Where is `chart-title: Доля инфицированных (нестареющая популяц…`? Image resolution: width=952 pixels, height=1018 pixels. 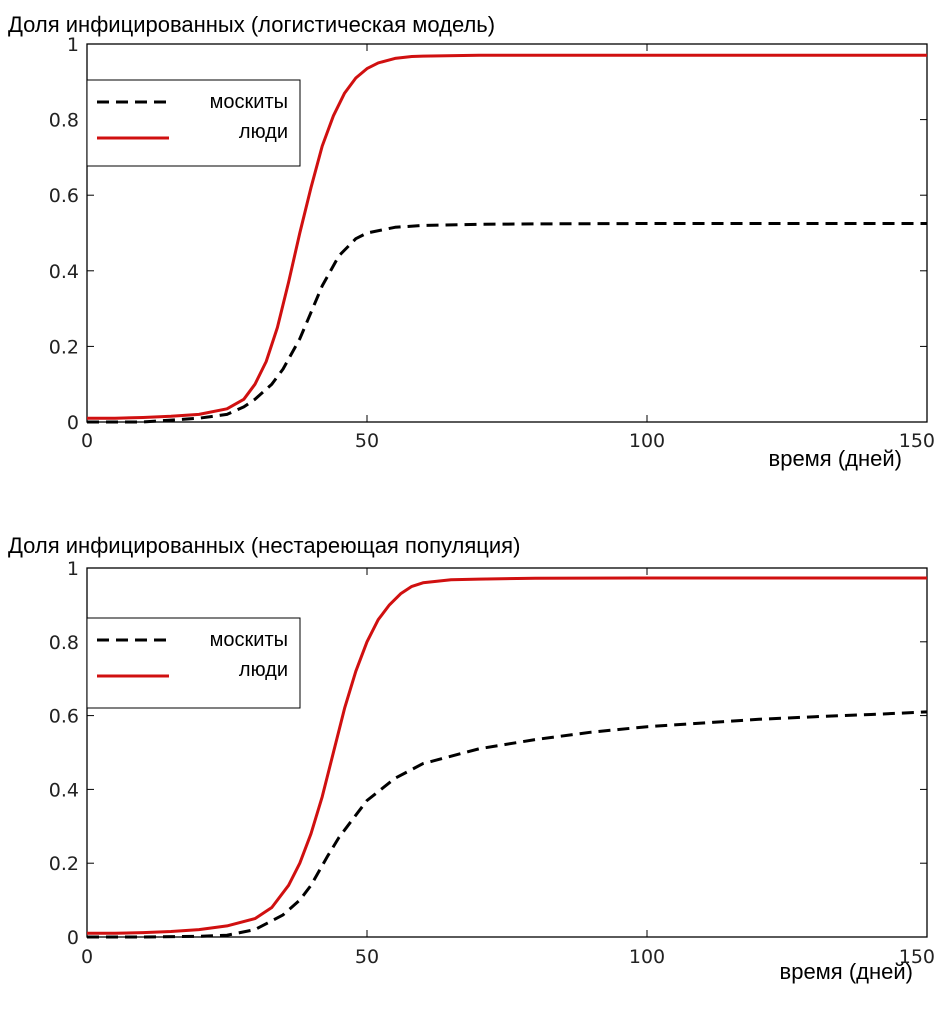
chart-title: Доля инфицированных (нестареющая популяц… is located at coordinates (264, 545).